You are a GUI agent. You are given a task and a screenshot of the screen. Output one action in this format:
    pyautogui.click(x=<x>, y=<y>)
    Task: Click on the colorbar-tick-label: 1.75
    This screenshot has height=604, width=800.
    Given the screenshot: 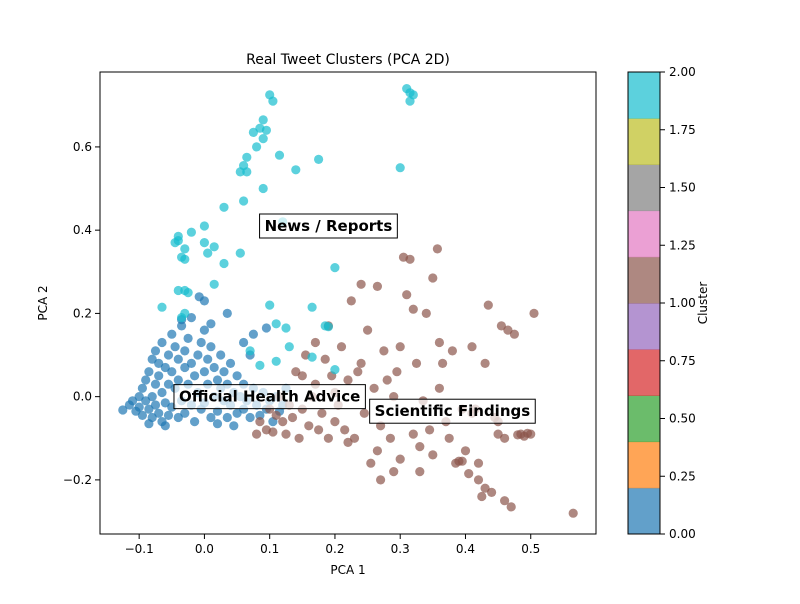 What is the action you would take?
    pyautogui.click(x=682, y=130)
    